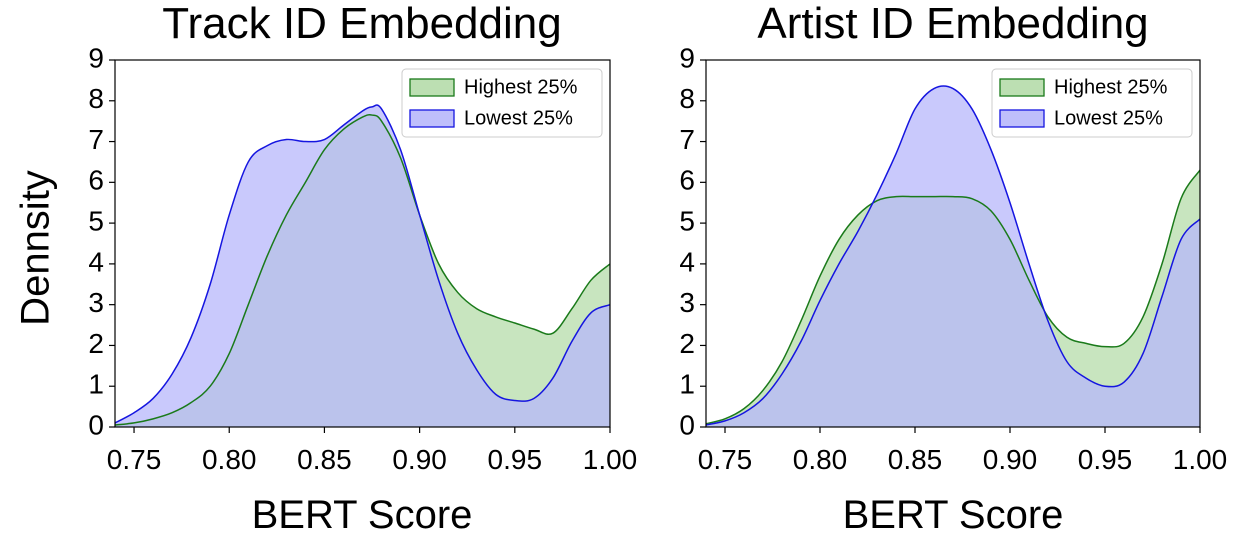 The image size is (1250, 550). Describe the element at coordinates (361, 24) in the screenshot. I see `panel-title: Track ID Embedding` at that location.